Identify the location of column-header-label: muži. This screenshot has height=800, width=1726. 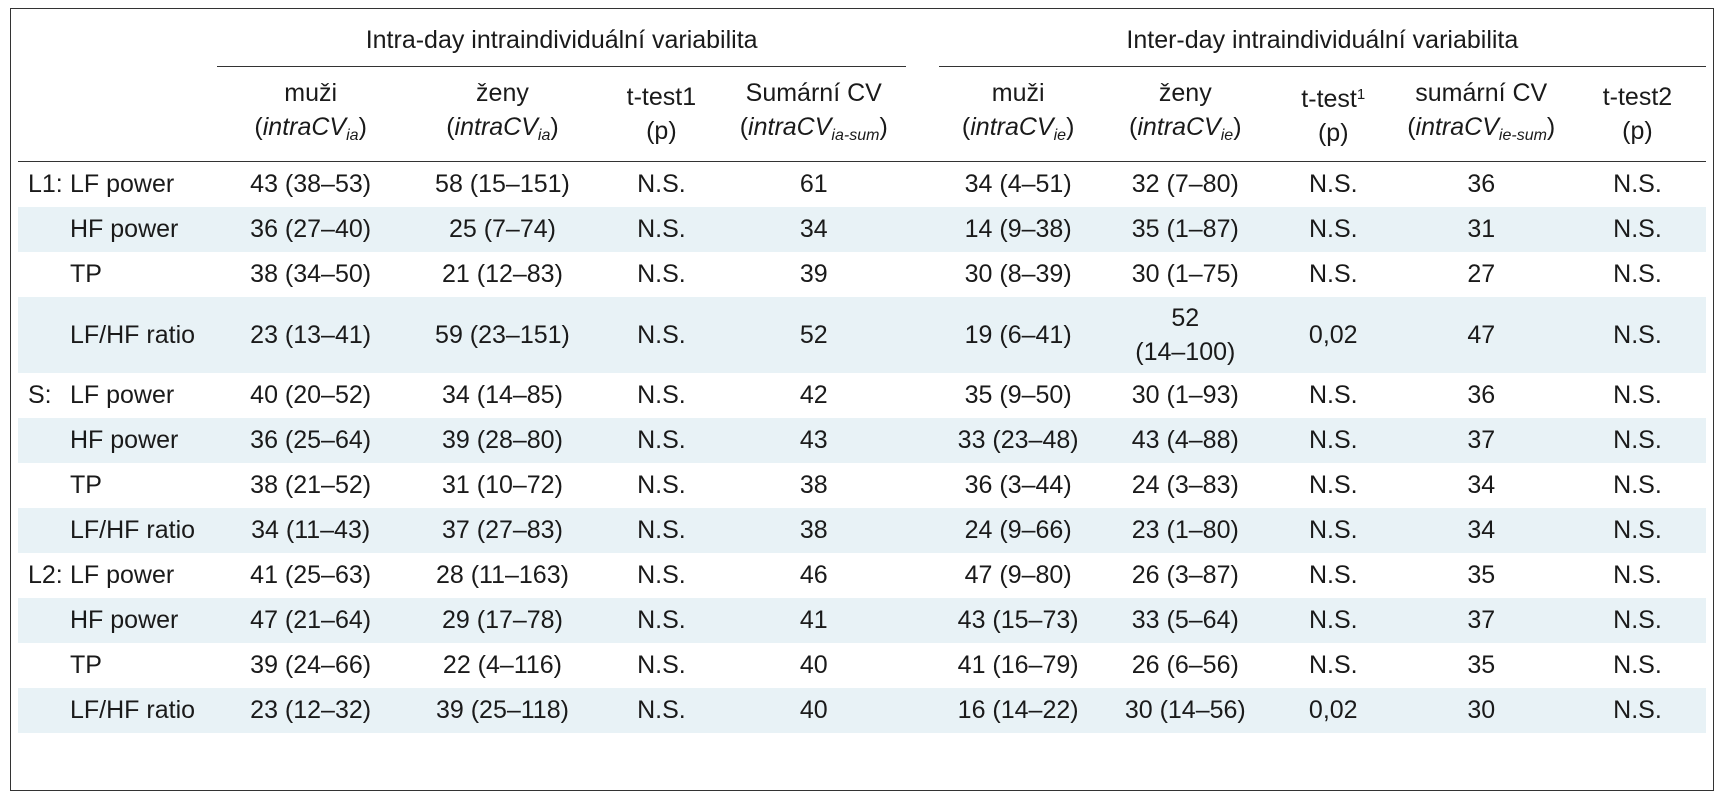
(1018, 92).